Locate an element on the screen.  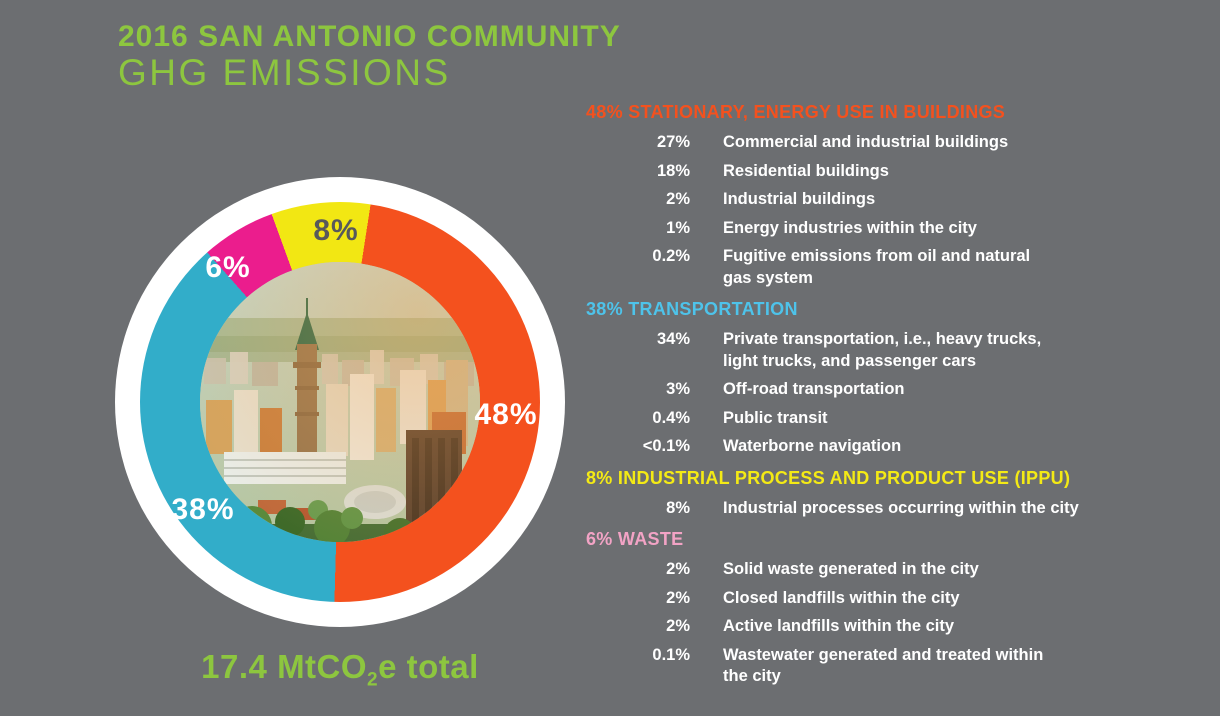
legend-item: 2% Active landfills within the city is located at coordinates (893, 627).